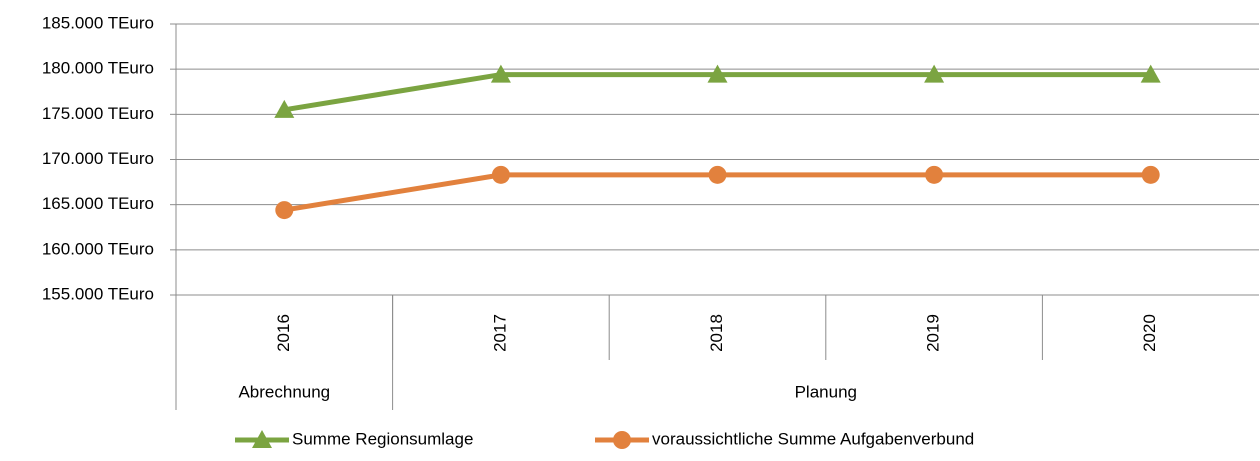 This screenshot has height=461, width=1260. Describe the element at coordinates (933, 333) in the screenshot. I see `x-tick-label: 2019` at that location.